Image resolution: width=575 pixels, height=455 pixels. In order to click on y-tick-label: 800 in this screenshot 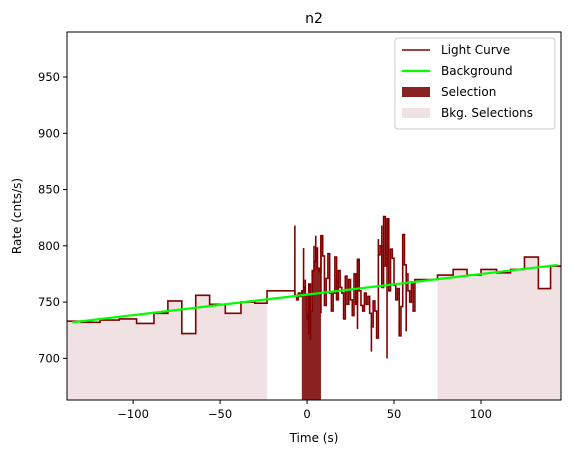, I will do `click(49, 246)`.